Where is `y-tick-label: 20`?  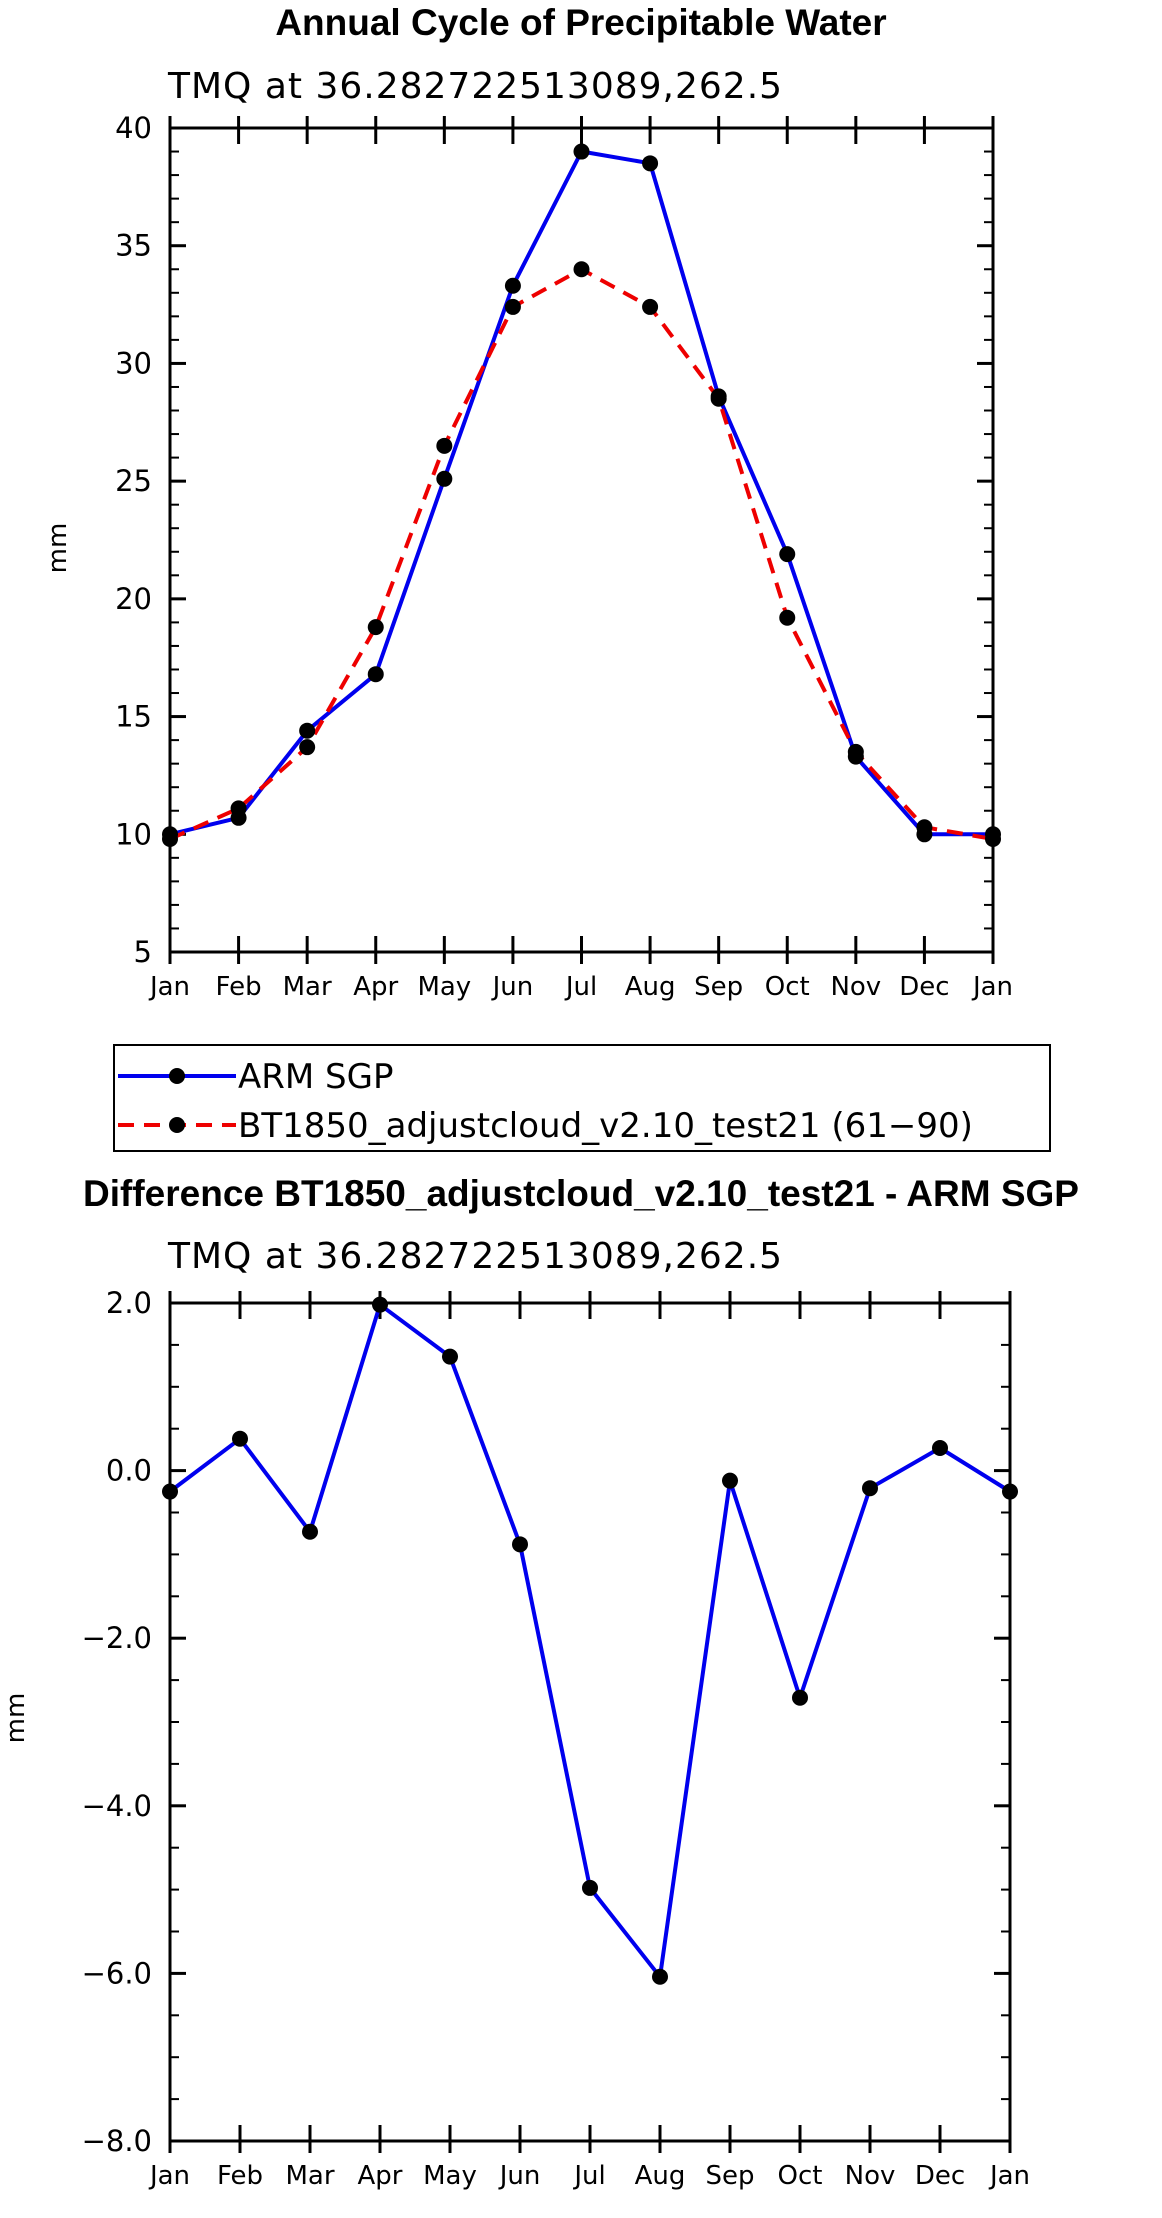 y-tick-label: 20 is located at coordinates (133, 599).